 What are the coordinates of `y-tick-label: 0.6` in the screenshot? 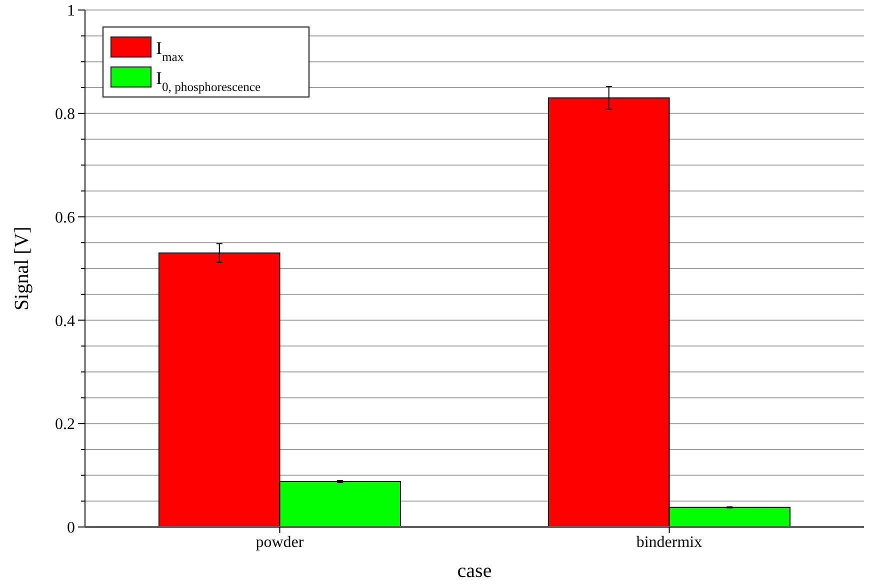 It's located at (65, 217).